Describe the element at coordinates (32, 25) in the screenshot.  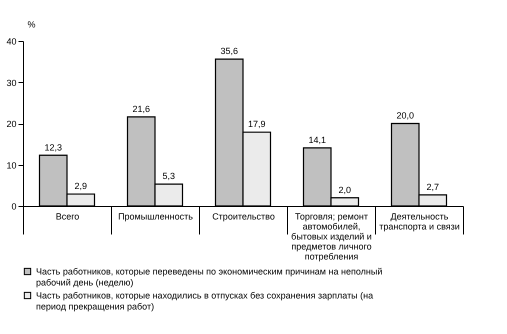
I see `y-axis-title: %` at that location.